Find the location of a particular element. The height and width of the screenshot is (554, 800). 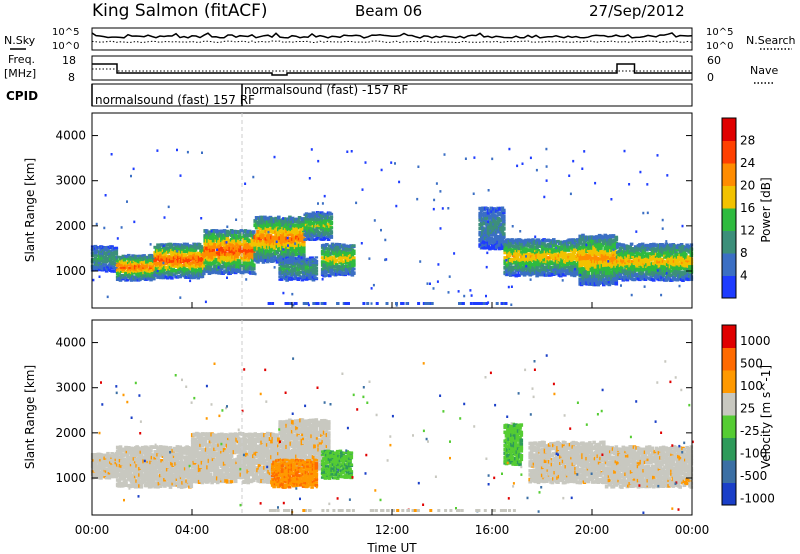

noise-right-tick-bottom: 10^0 is located at coordinates (719, 46).